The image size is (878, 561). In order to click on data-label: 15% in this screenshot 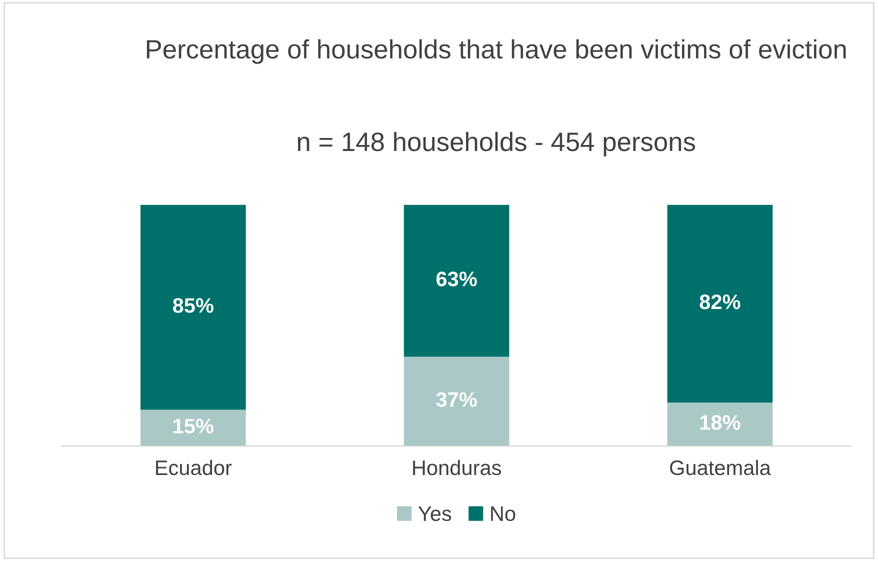, I will do `click(194, 426)`.